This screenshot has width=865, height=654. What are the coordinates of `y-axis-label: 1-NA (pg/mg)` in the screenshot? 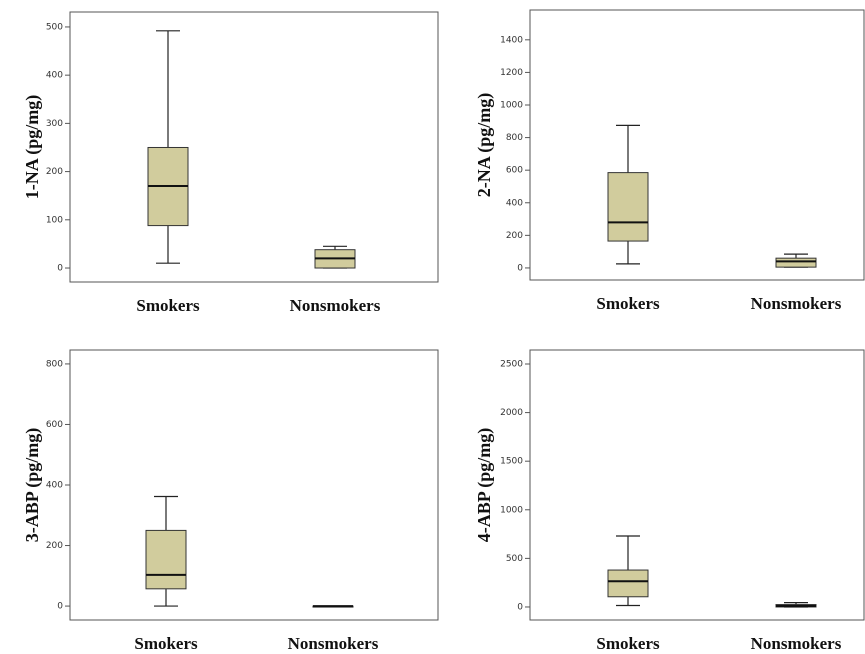 It's located at (32, 147).